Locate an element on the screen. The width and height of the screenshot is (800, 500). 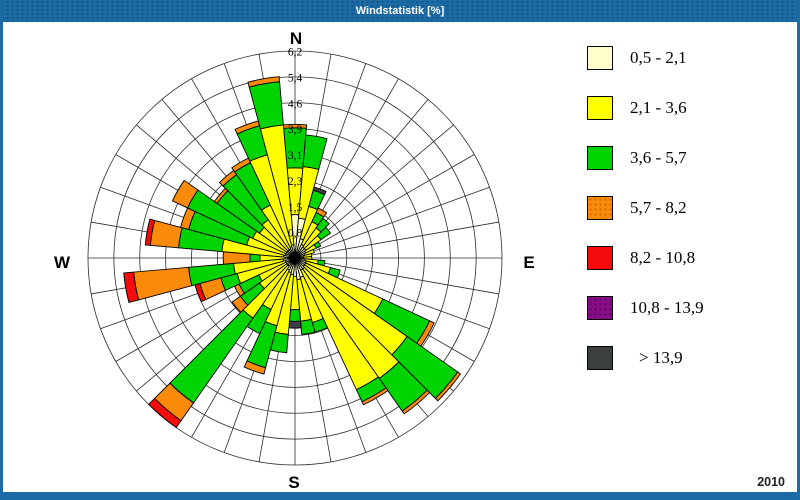
legend-item: 8,2 - 10,8 is located at coordinates (645, 257).